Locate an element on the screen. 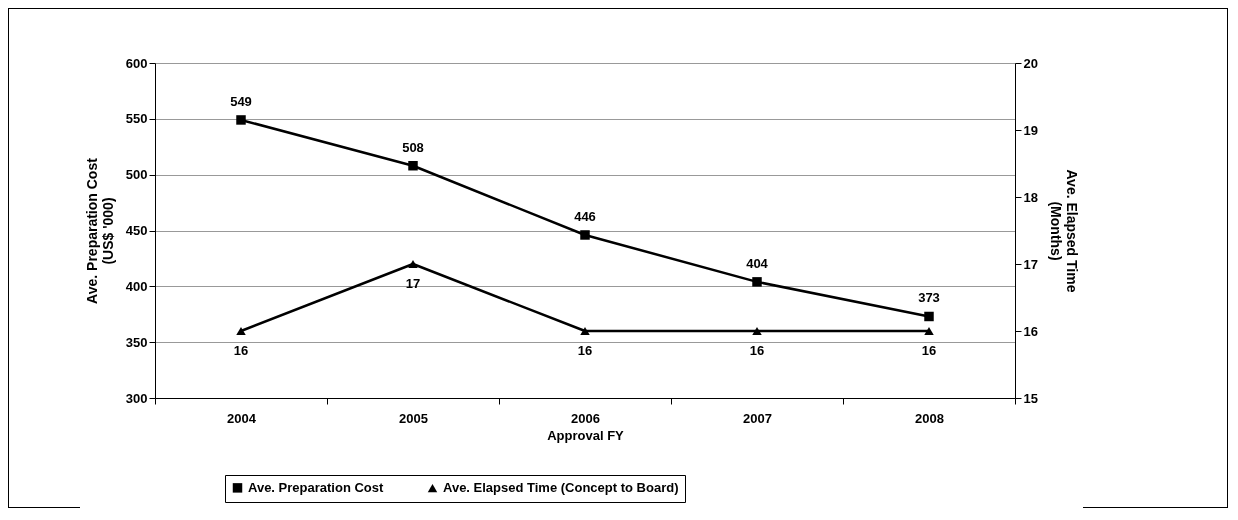 Image resolution: width=1238 pixels, height=520 pixels. y-tick-label: 400 is located at coordinates (136, 286).